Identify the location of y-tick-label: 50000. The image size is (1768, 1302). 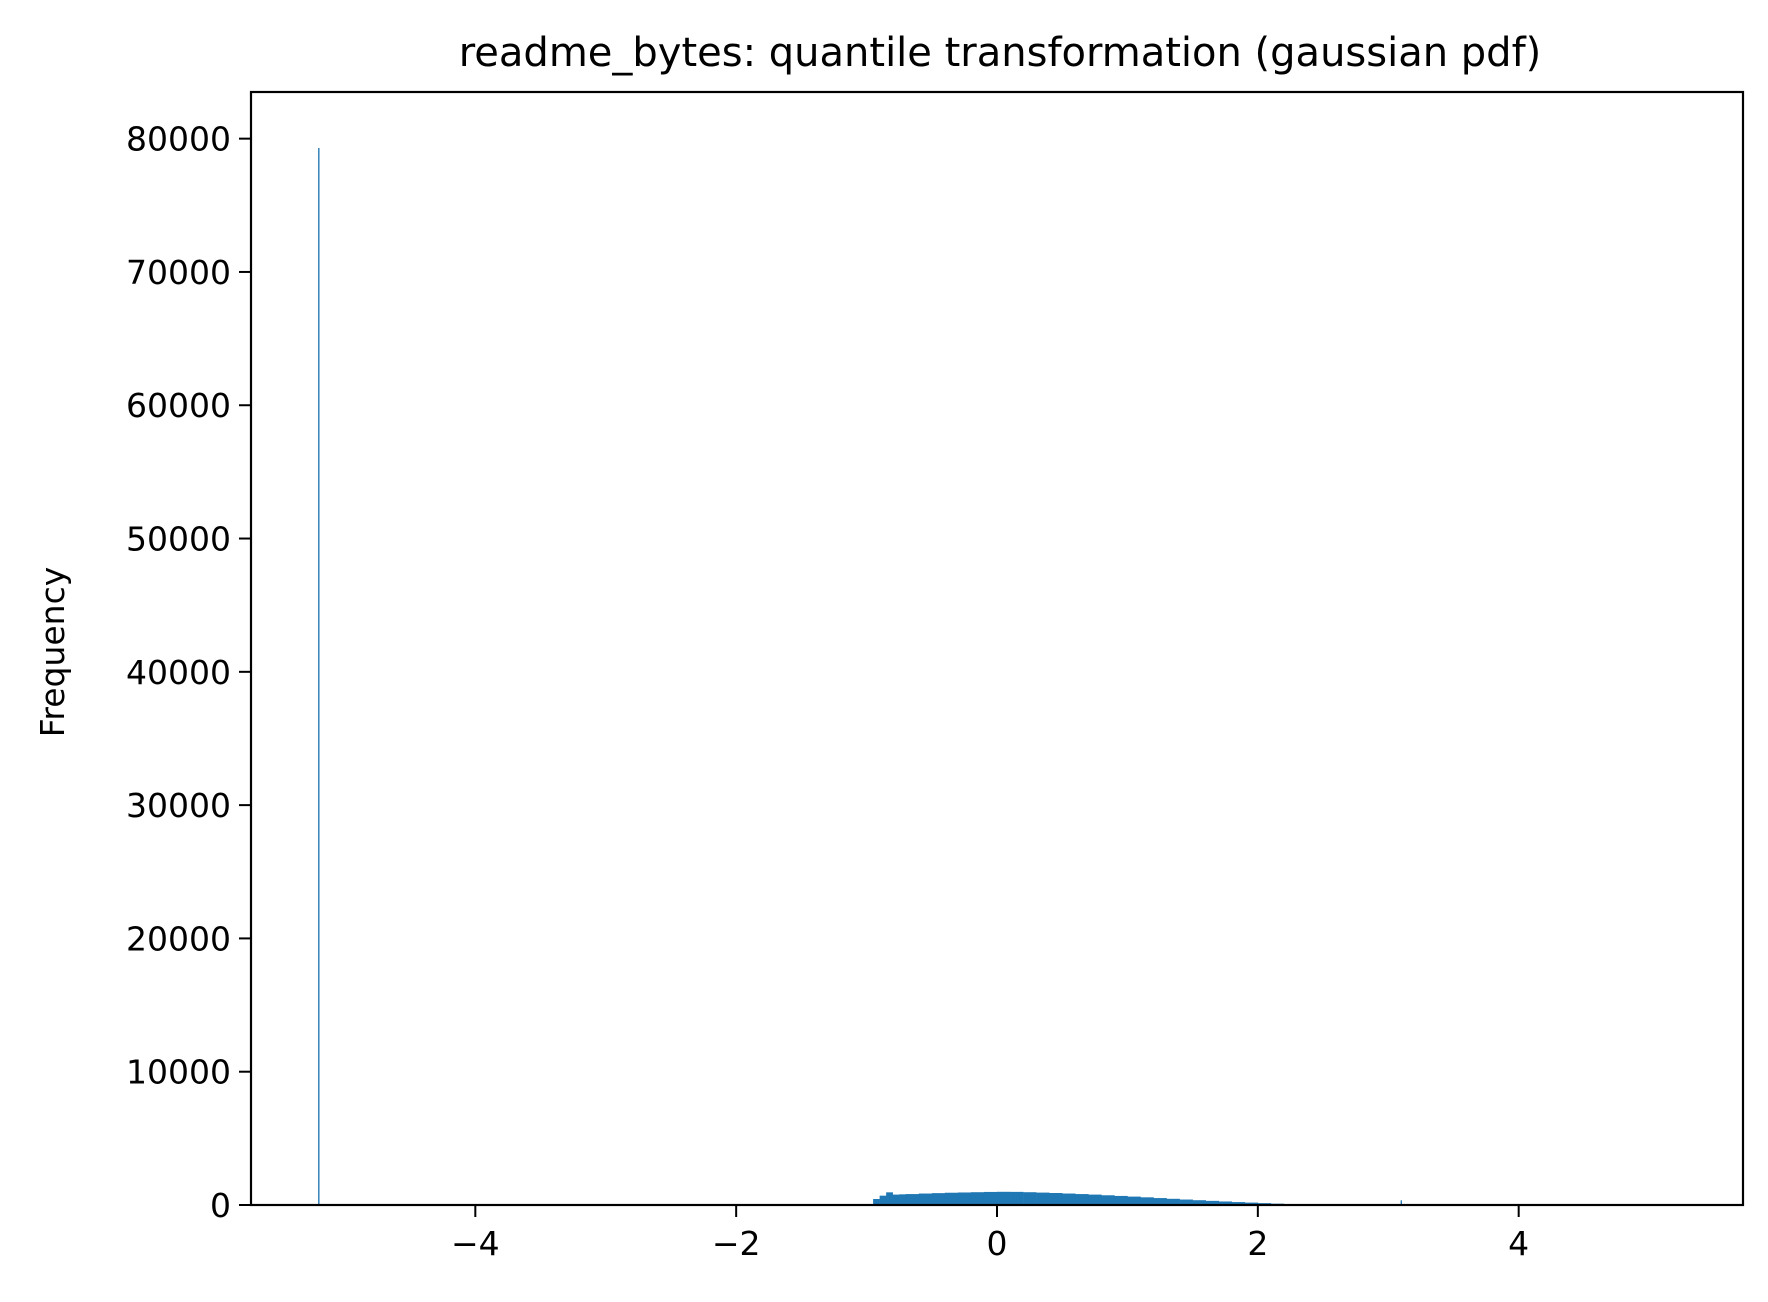
(178, 539).